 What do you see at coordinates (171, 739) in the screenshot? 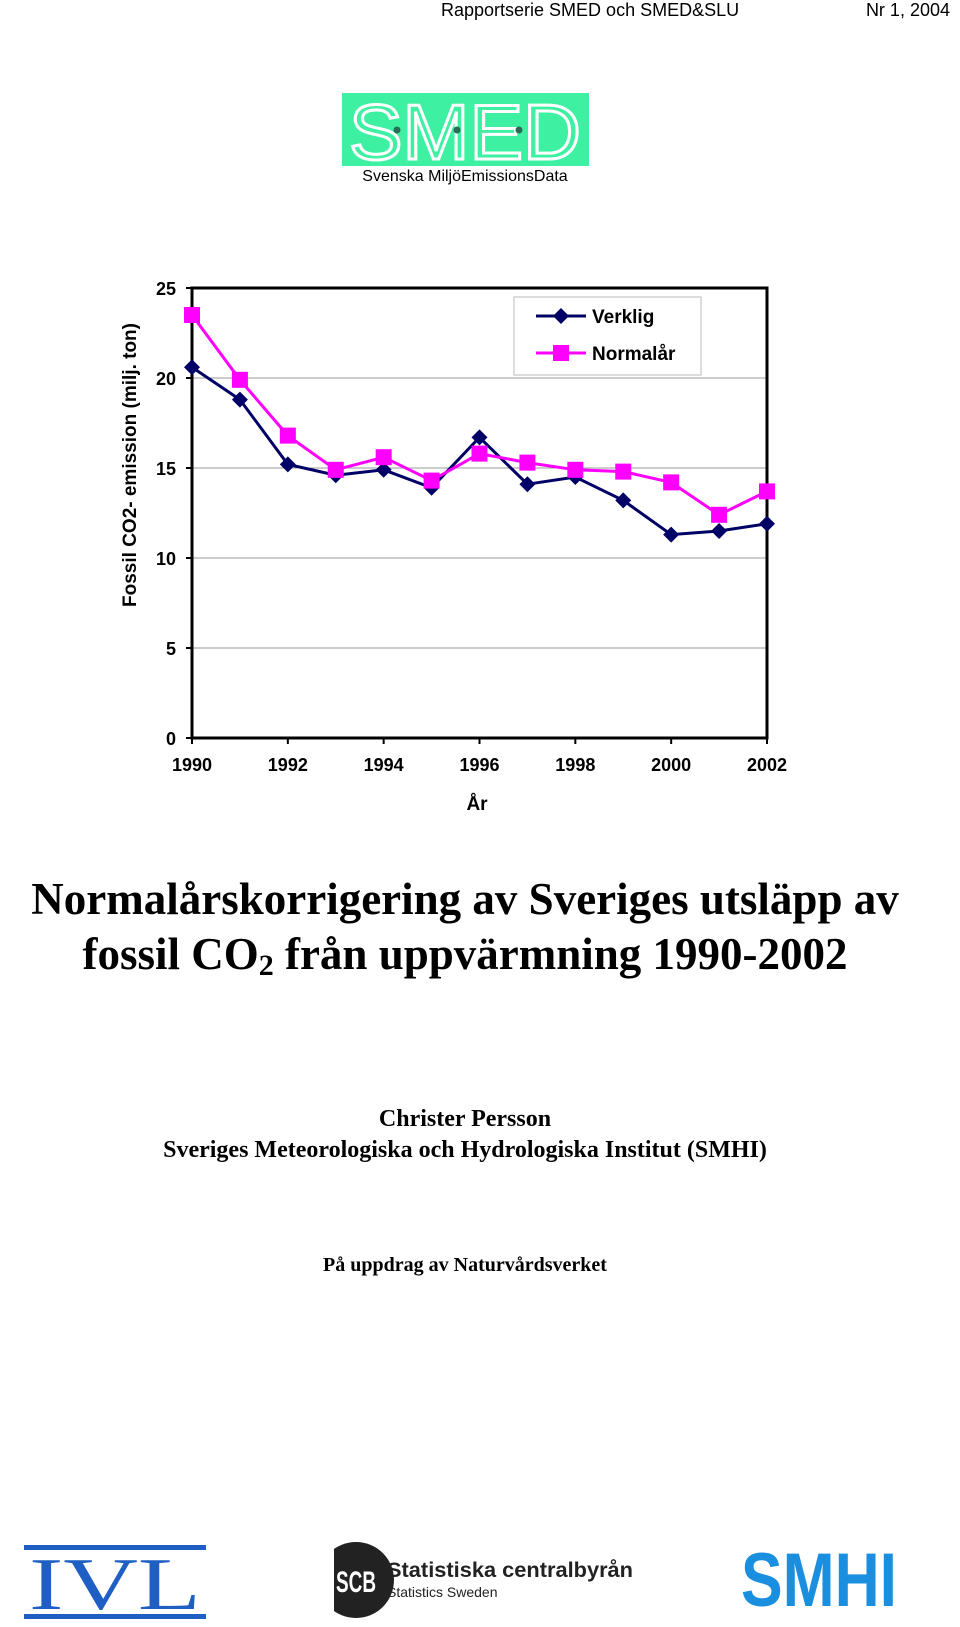
I see `y-tick-label: 0` at bounding box center [171, 739].